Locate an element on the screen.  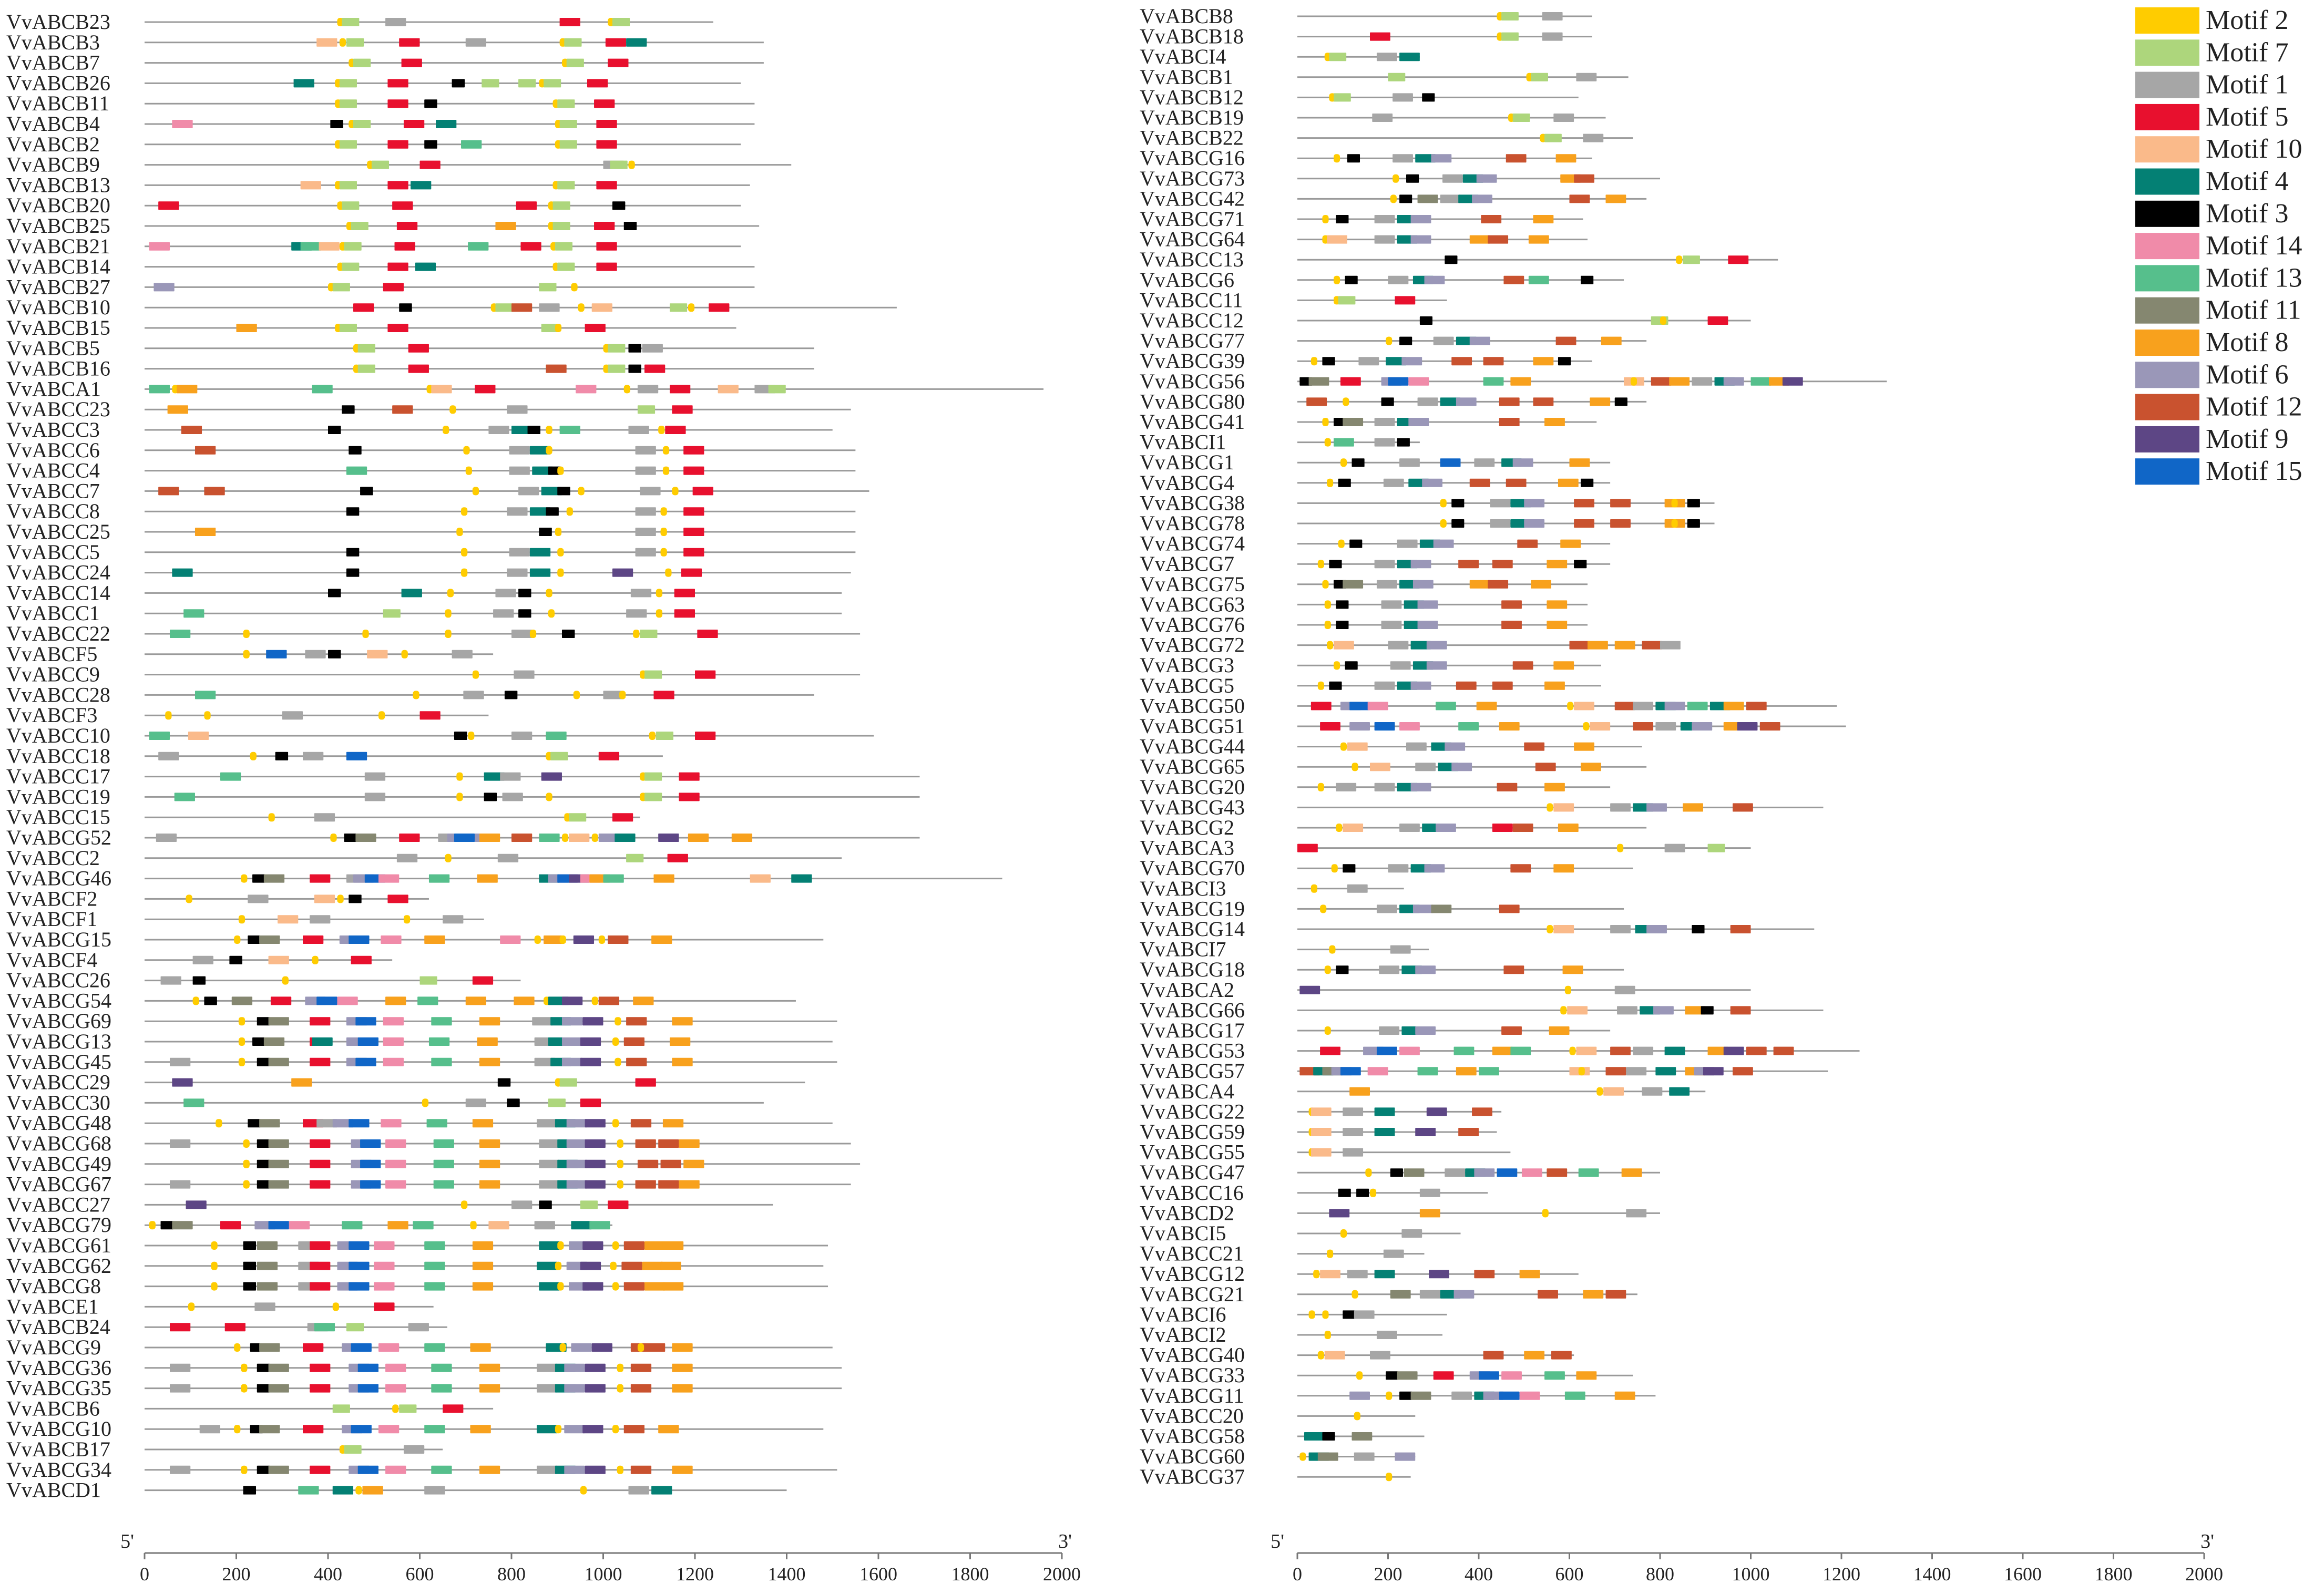
gene-label: VvABCG68 is located at coordinates (58, 1143).